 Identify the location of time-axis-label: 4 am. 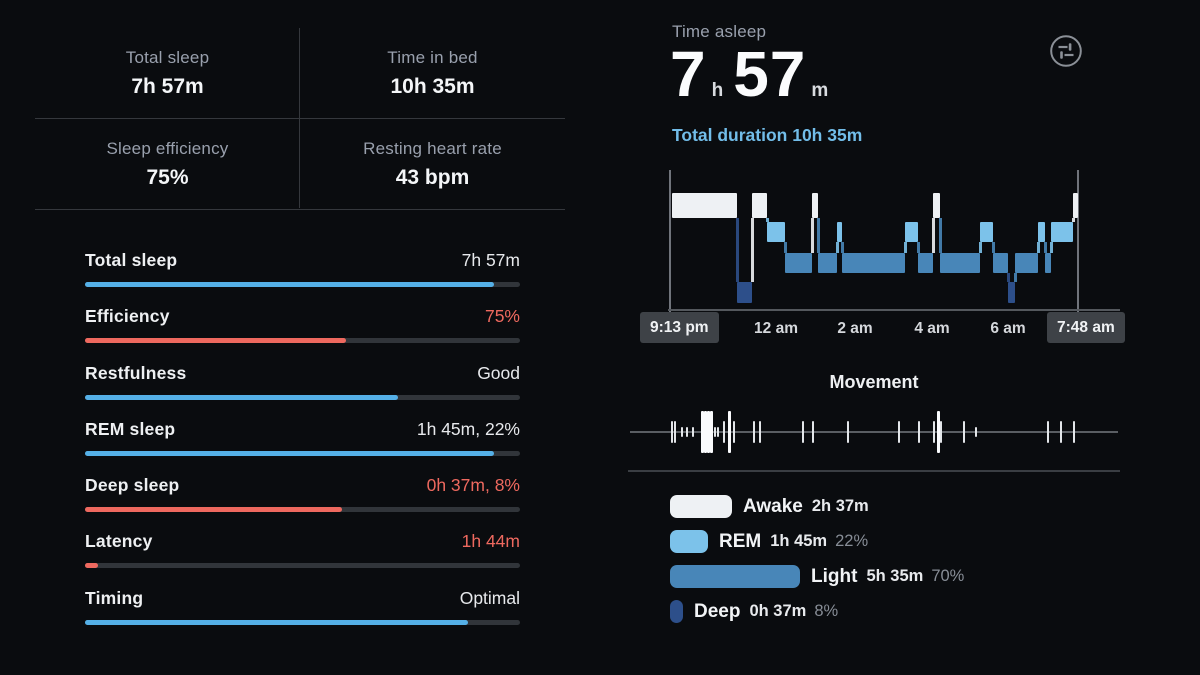
(932, 328).